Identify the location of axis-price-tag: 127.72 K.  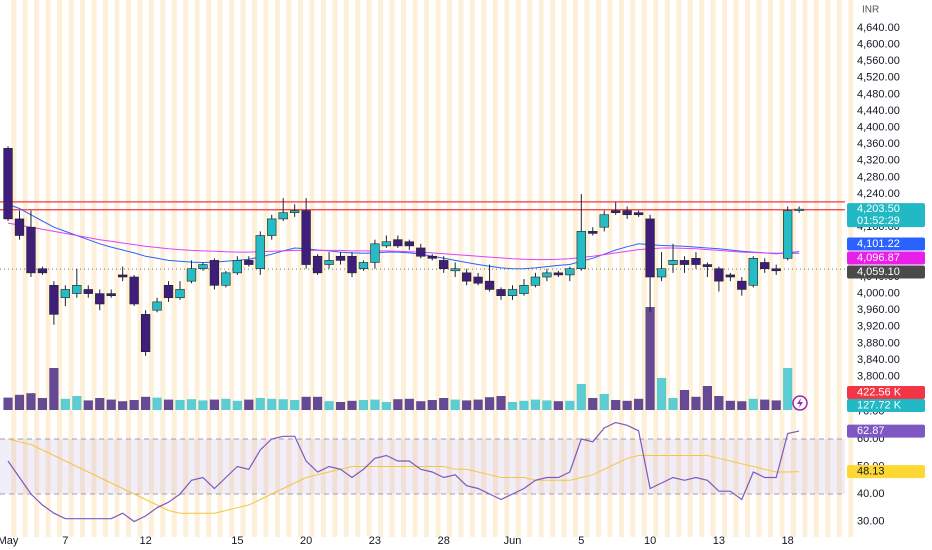
(886, 405).